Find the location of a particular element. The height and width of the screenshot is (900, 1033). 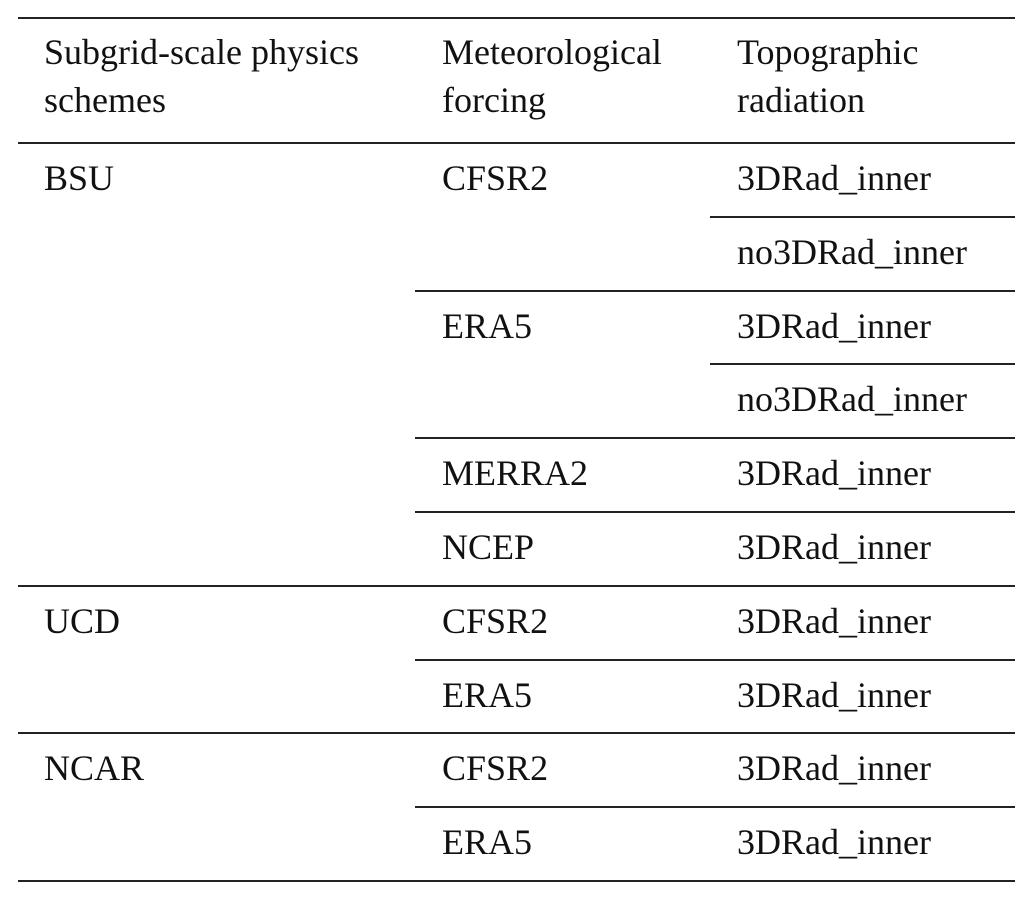

header-cell: Topographic is located at coordinates (828, 52).